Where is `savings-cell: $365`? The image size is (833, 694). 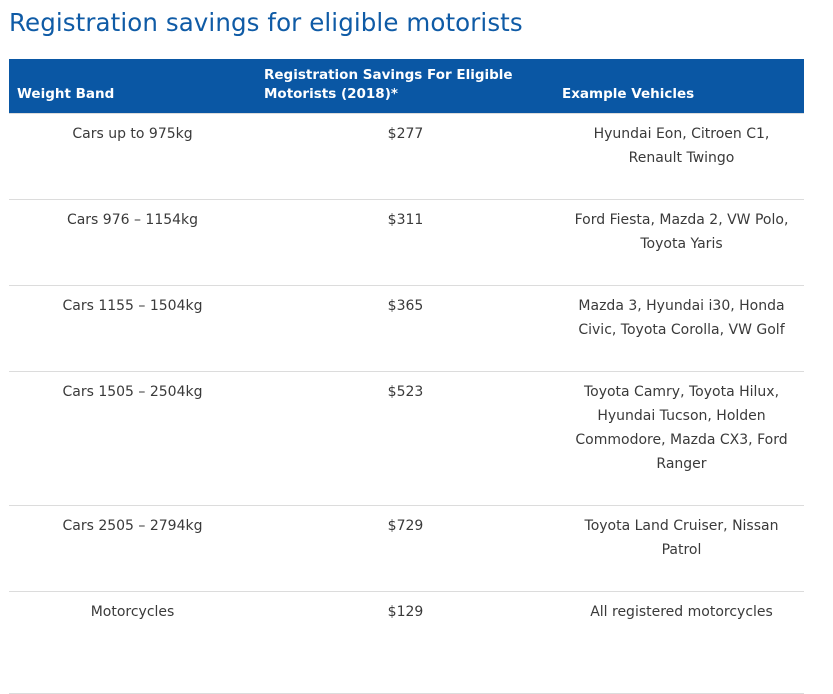
savings-cell: $365 is located at coordinates (405, 328).